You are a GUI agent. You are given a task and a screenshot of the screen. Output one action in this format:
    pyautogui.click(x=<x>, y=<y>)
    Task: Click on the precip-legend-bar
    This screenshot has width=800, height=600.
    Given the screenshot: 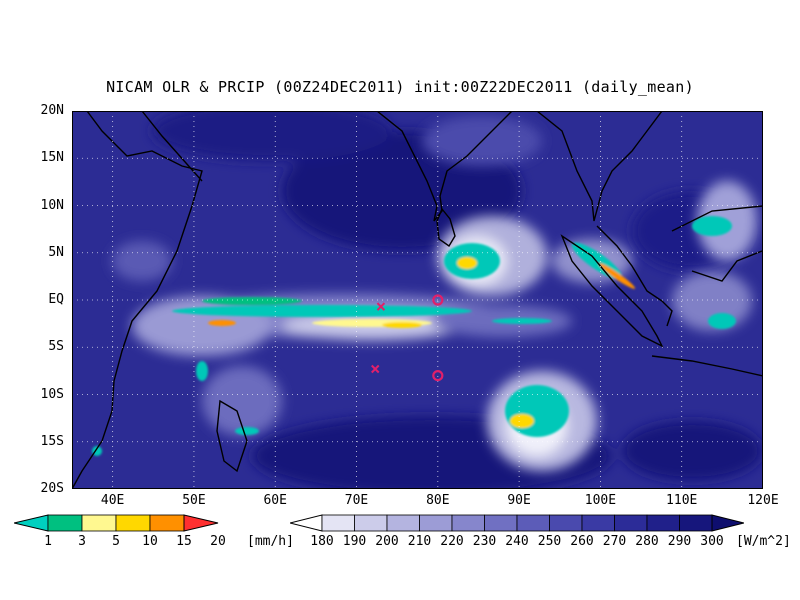 What is the action you would take?
    pyautogui.click(x=116, y=523)
    